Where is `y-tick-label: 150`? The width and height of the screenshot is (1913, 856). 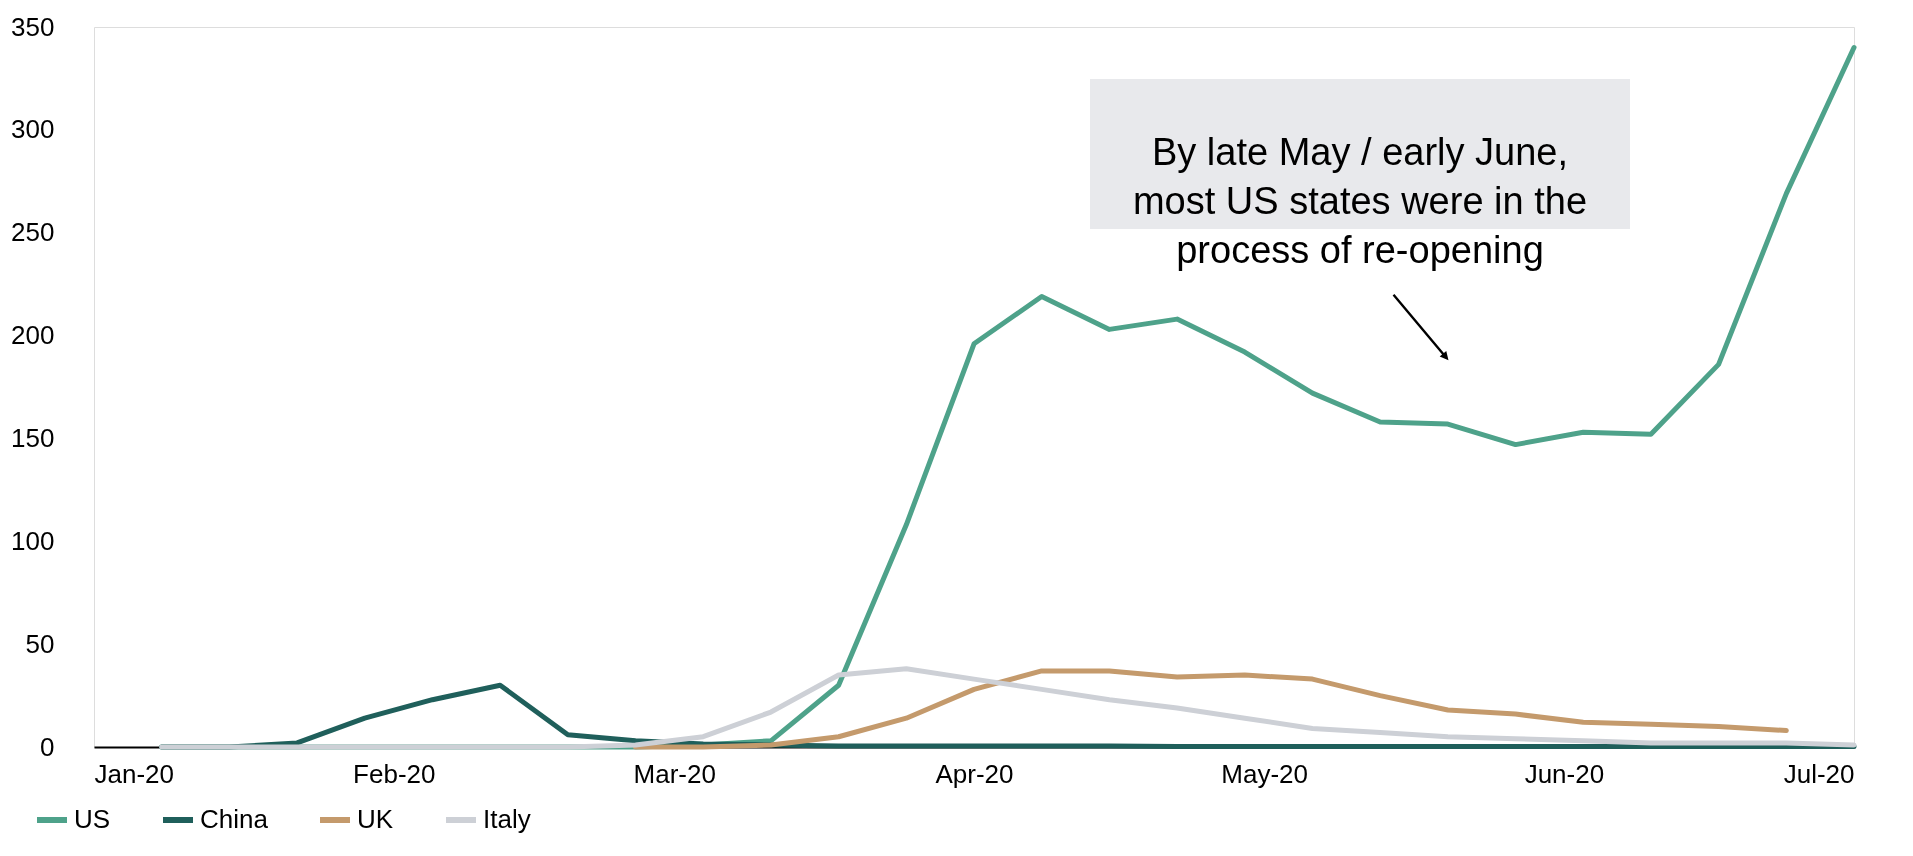
y-tick-label: 150 is located at coordinates (33, 437).